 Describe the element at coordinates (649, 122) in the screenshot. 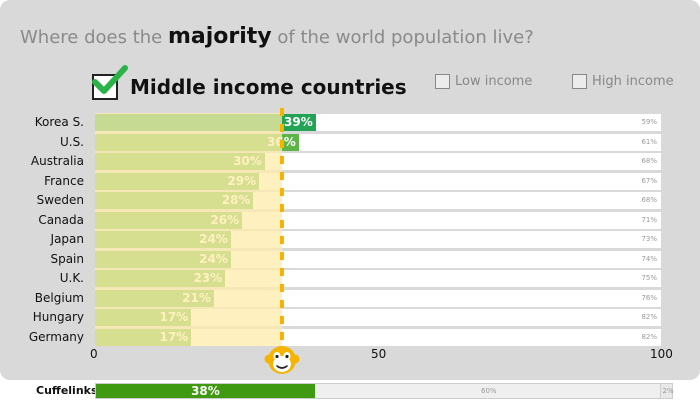

I see `country-rest-value: 59%` at that location.